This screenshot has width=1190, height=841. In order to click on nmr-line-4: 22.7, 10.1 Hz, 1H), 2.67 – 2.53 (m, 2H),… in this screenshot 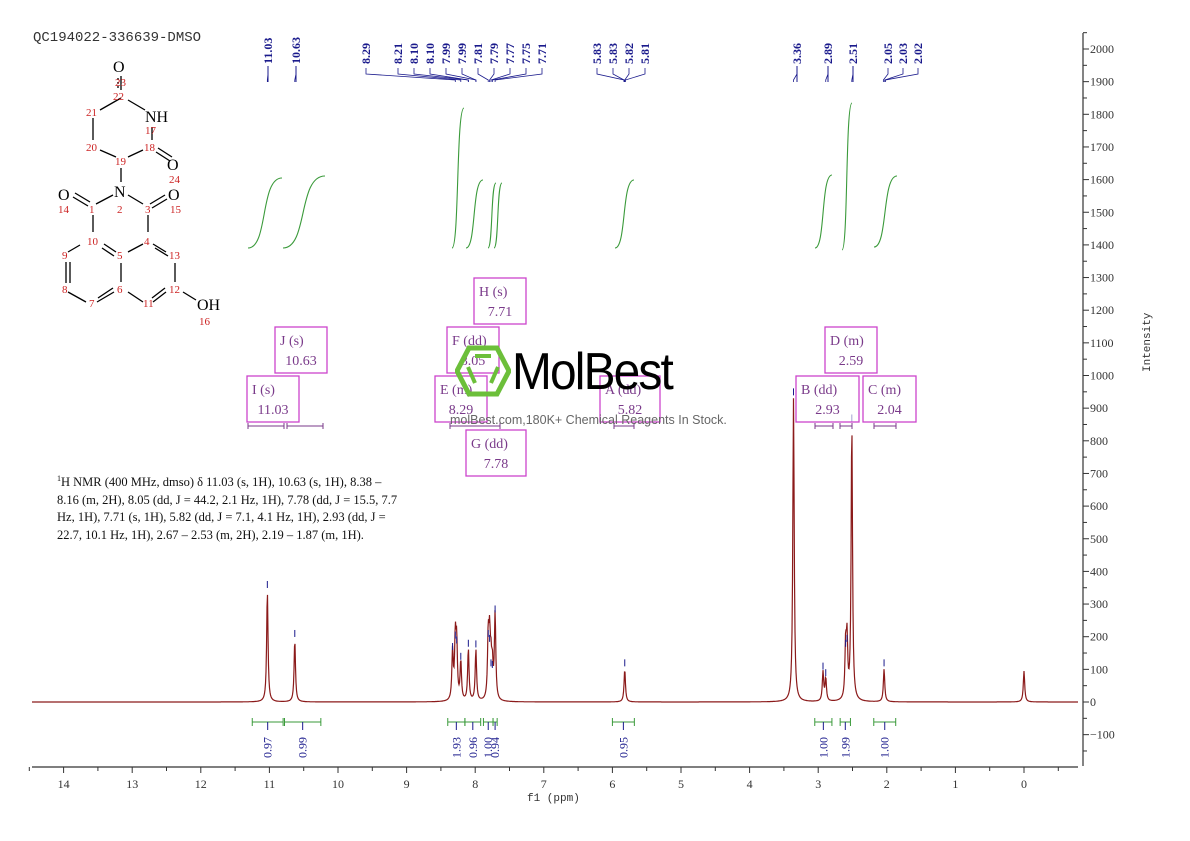, I will do `click(210, 534)`.